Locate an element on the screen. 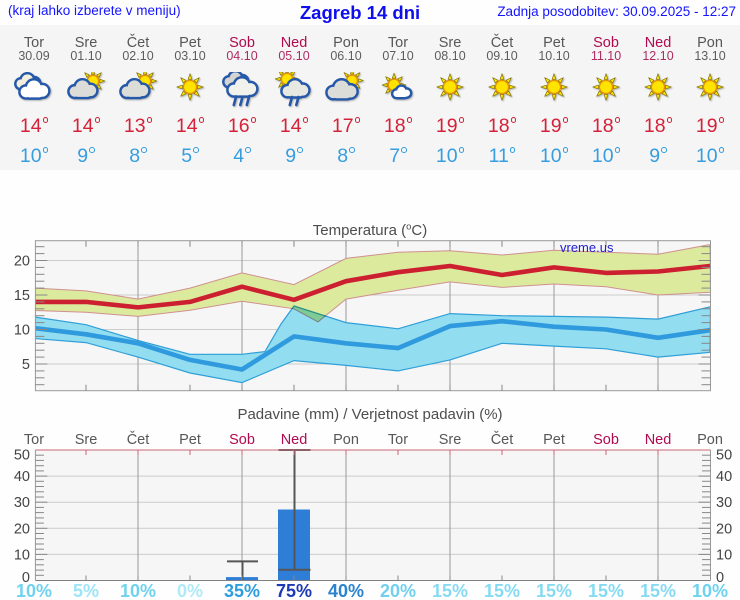  svg-text: 40% is located at coordinates (346, 590).